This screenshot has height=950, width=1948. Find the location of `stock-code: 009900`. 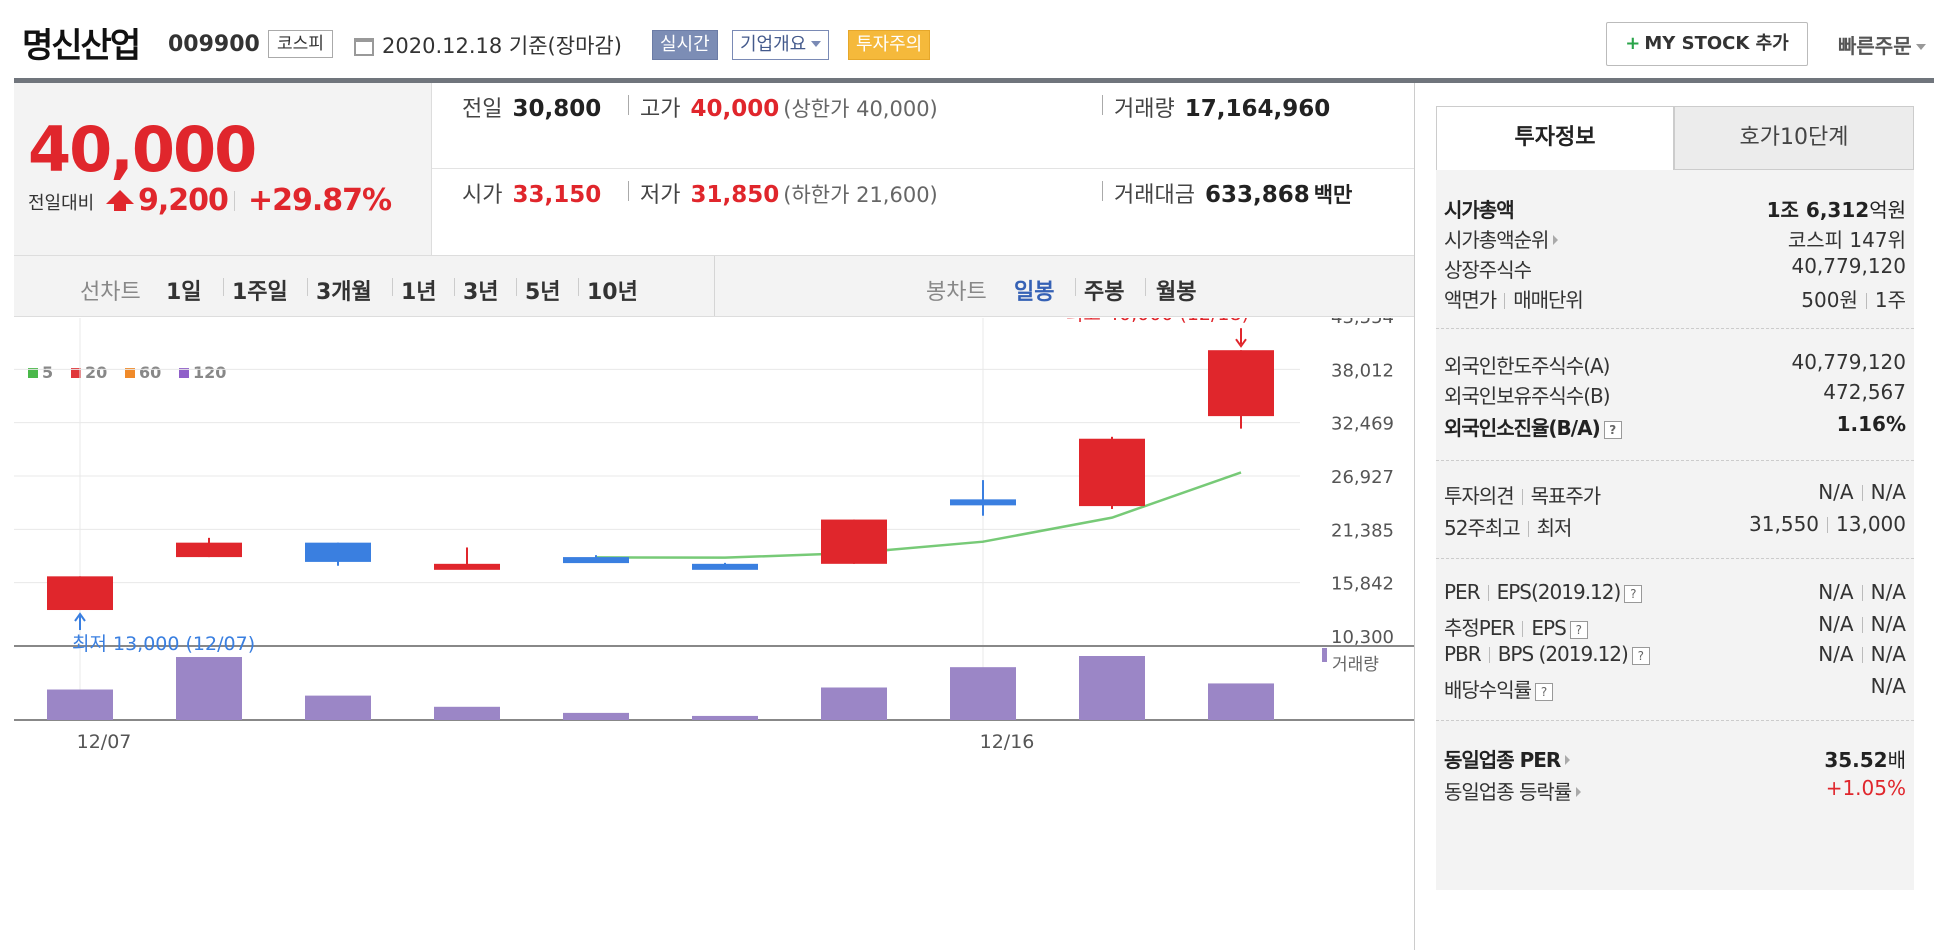

stock-code: 009900 is located at coordinates (214, 44).